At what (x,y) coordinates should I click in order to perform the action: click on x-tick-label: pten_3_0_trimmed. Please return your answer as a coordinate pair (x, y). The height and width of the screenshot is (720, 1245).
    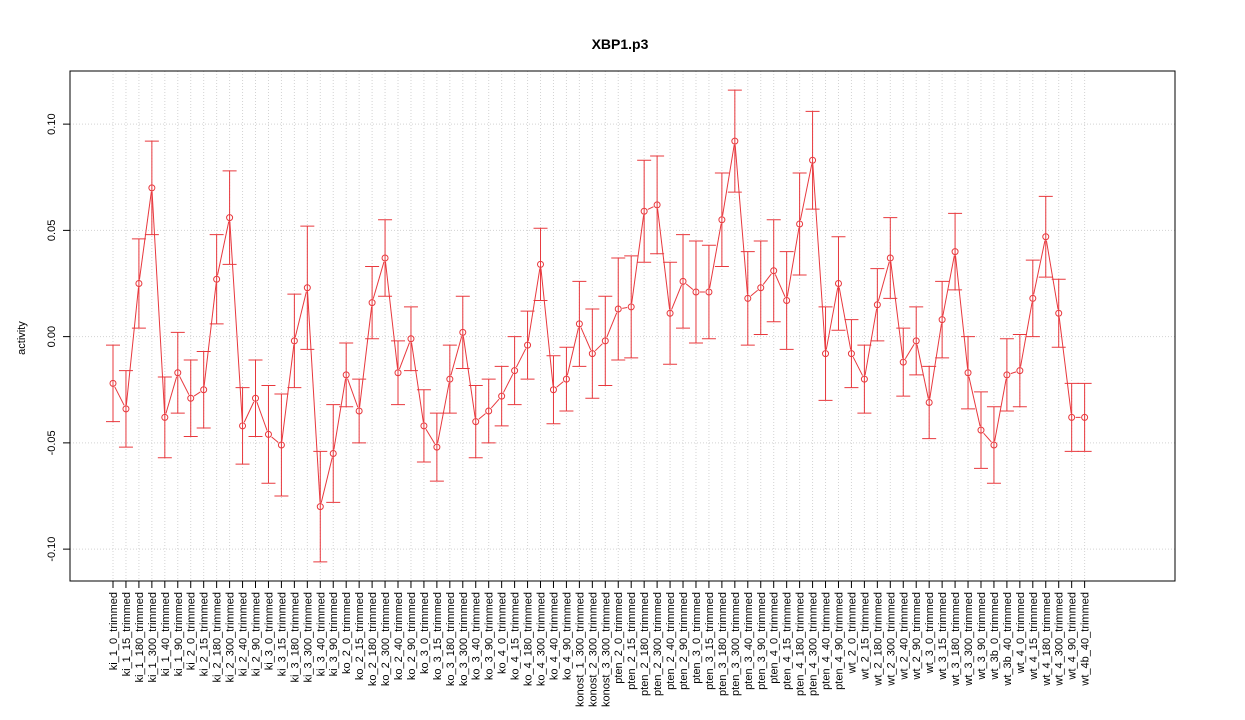
    Looking at the image, I should click on (697, 638).